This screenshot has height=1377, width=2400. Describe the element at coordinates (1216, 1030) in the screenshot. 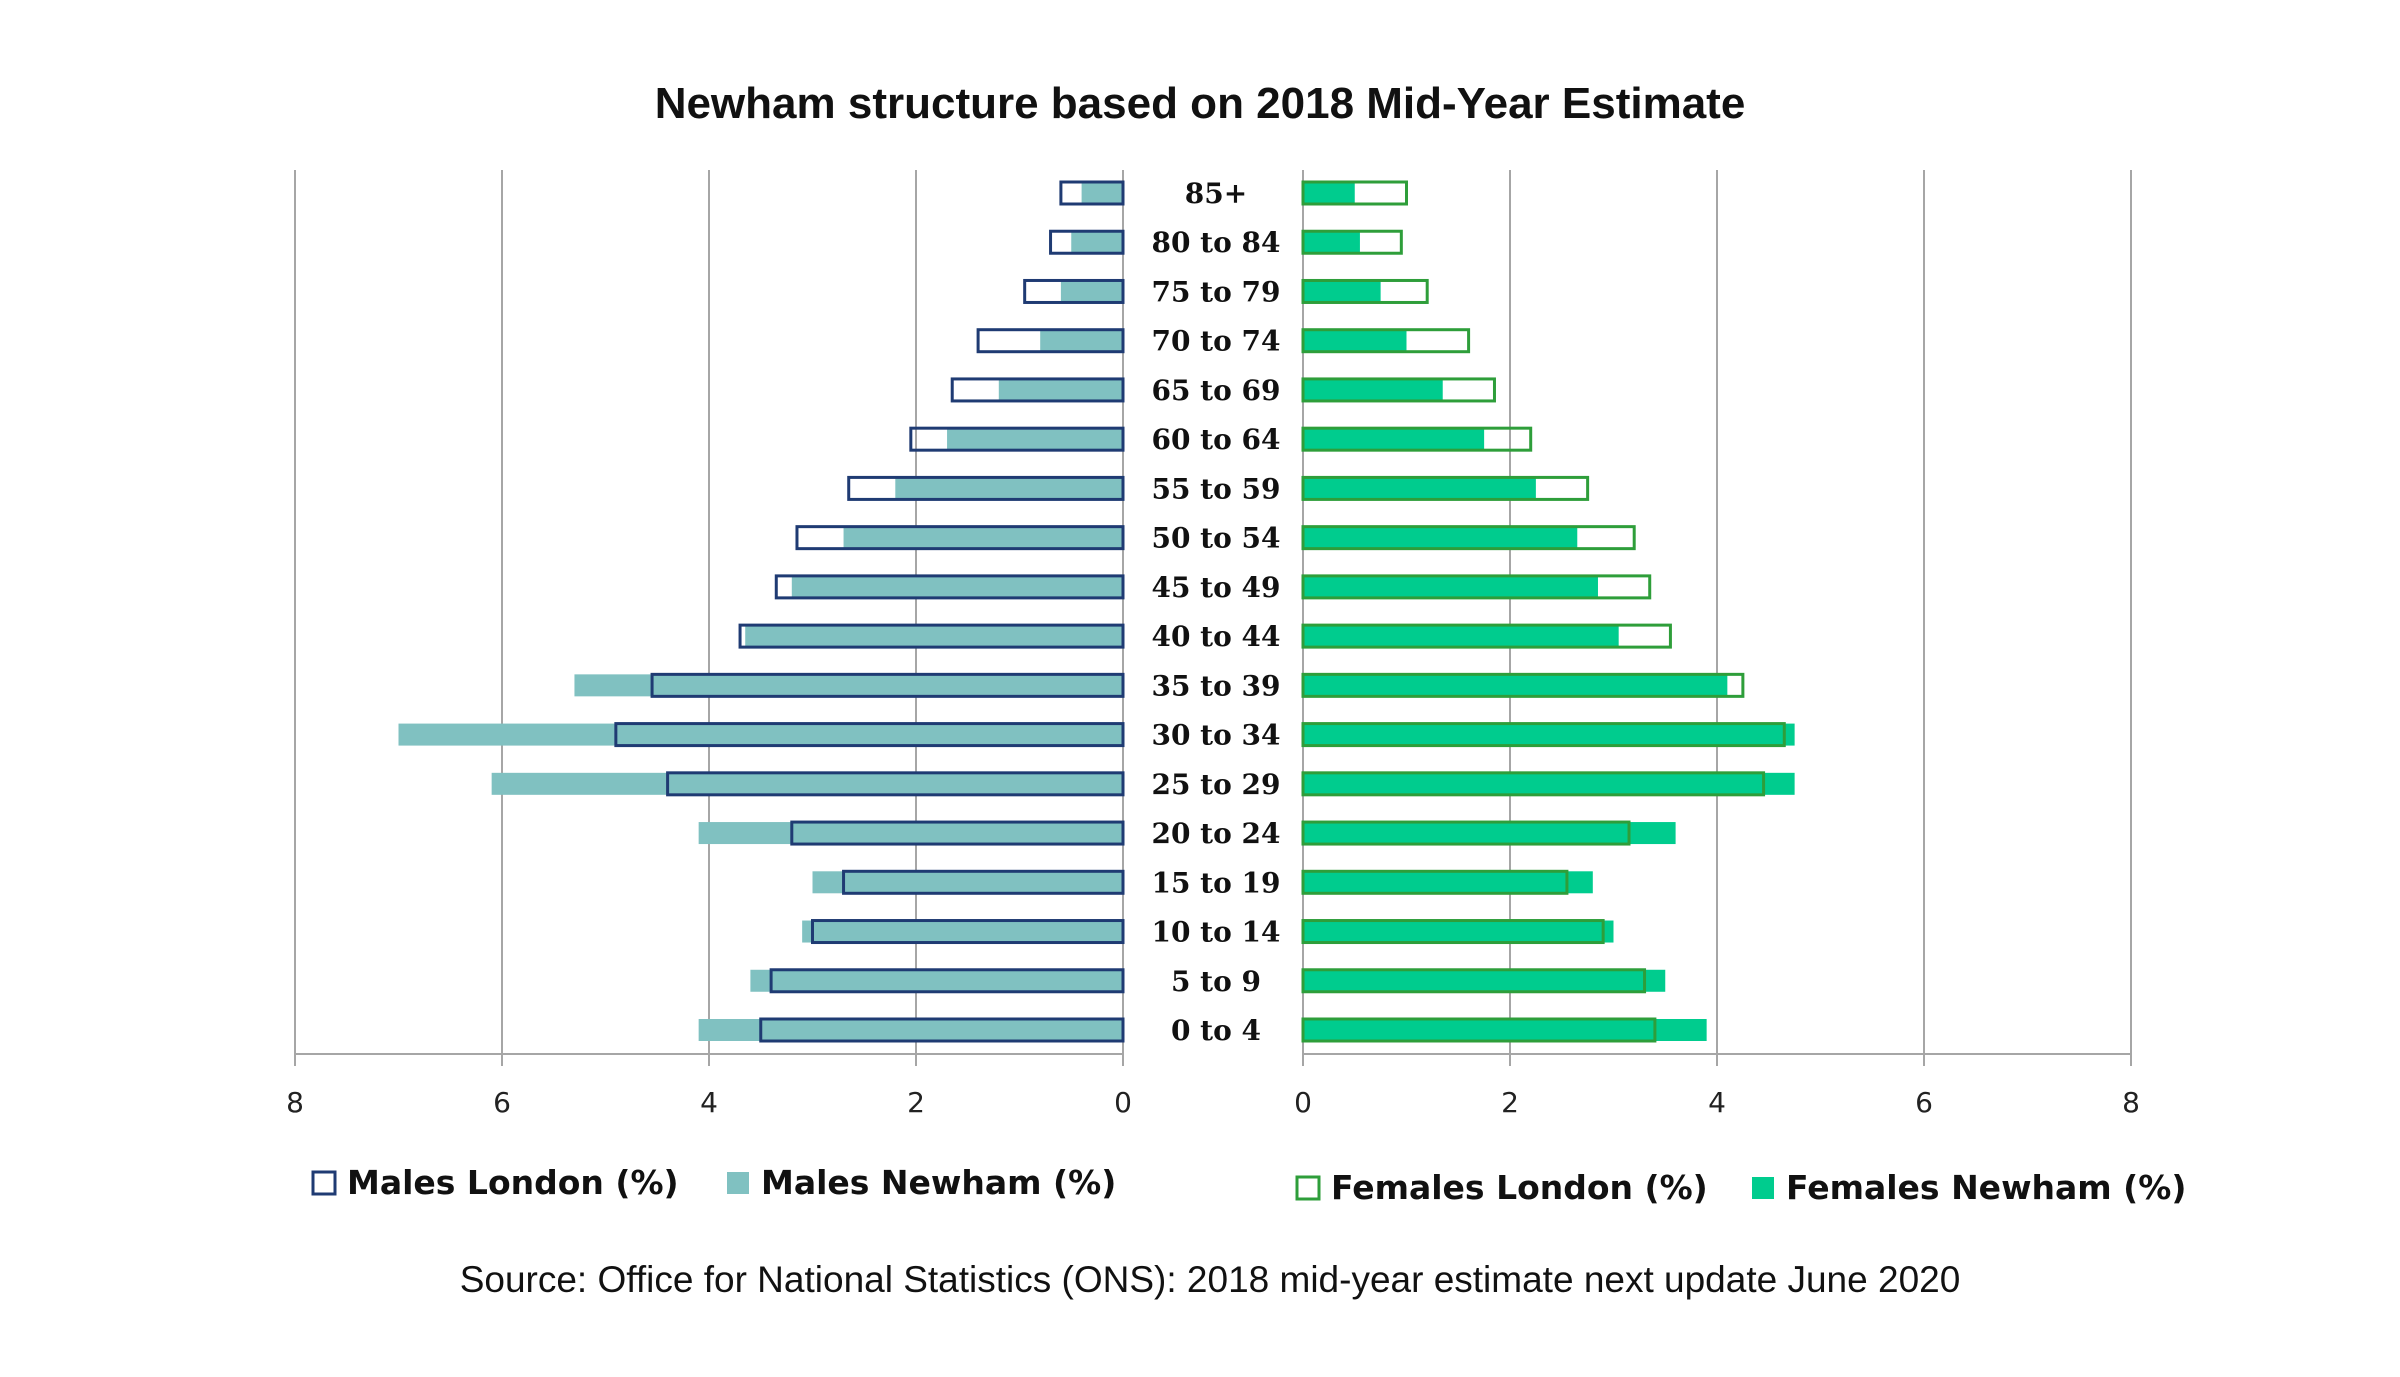

I see `age-group-label: 0 to 4` at that location.